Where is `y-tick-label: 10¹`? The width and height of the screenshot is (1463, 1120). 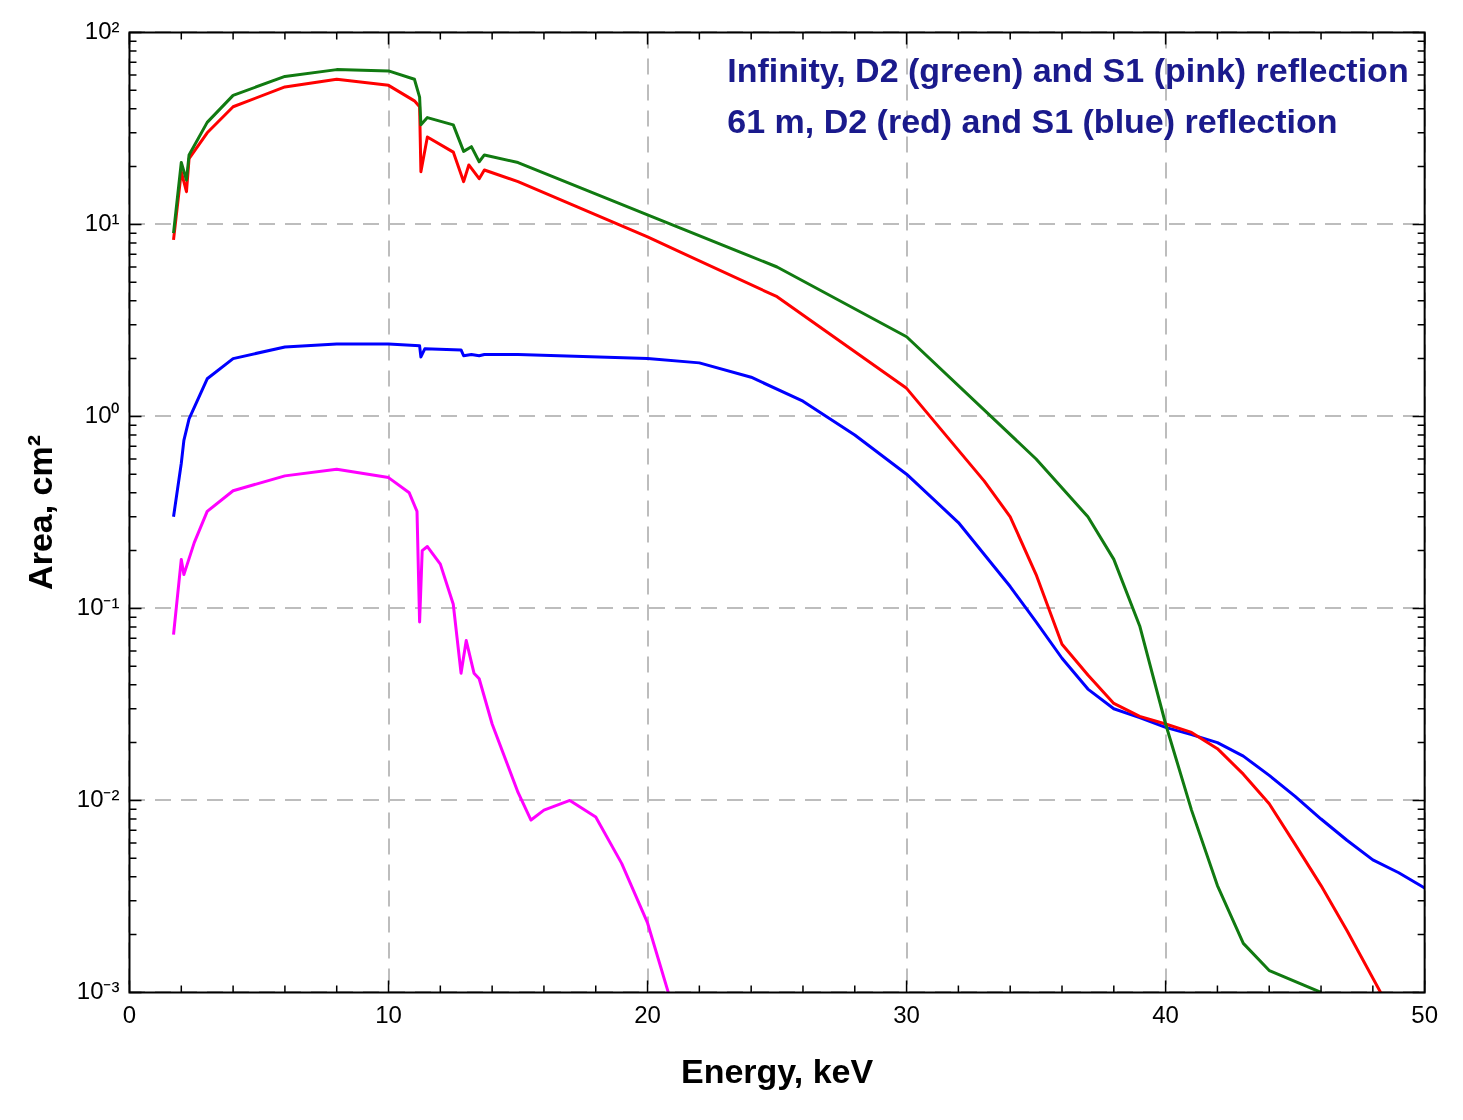 y-tick-label: 10¹ is located at coordinates (102, 223).